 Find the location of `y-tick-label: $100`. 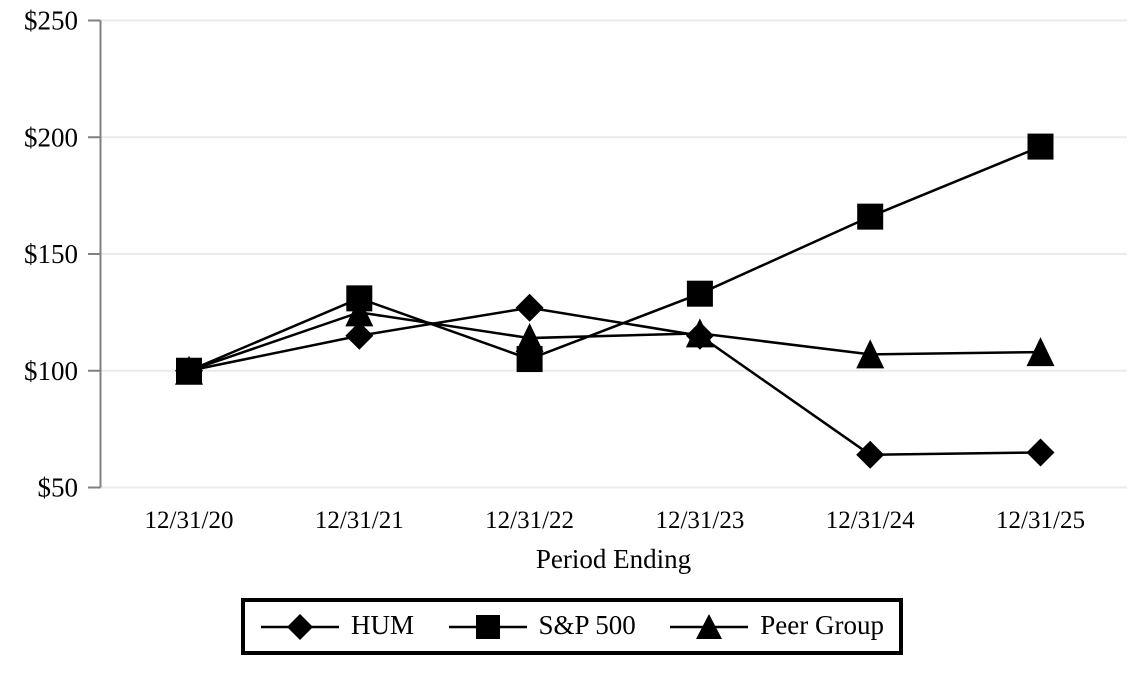

y-tick-label: $100 is located at coordinates (51, 371).